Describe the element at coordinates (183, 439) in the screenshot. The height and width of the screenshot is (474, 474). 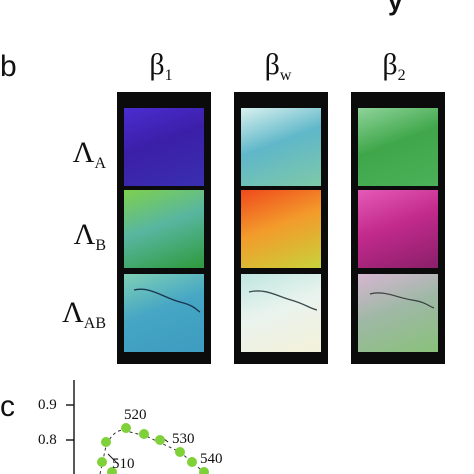
I see `wavelength-label-530: 530` at that location.